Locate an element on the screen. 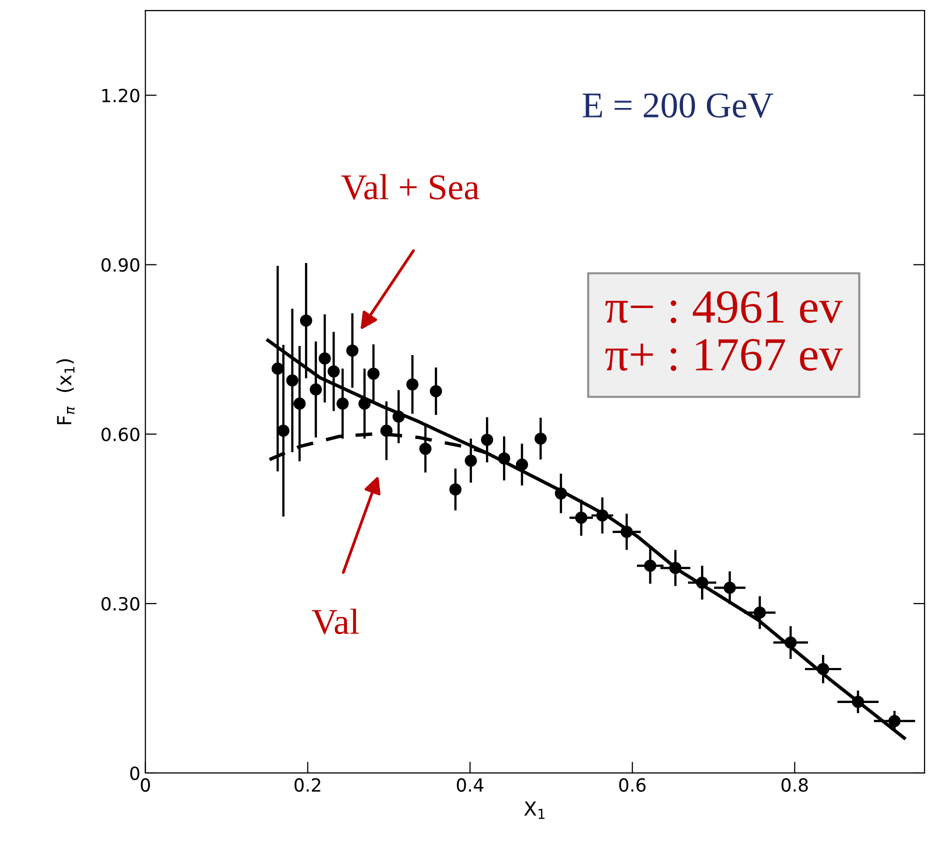 Image resolution: width=932 pixels, height=850 pixels. annotation: π− : 4961 ev is located at coordinates (724, 307).